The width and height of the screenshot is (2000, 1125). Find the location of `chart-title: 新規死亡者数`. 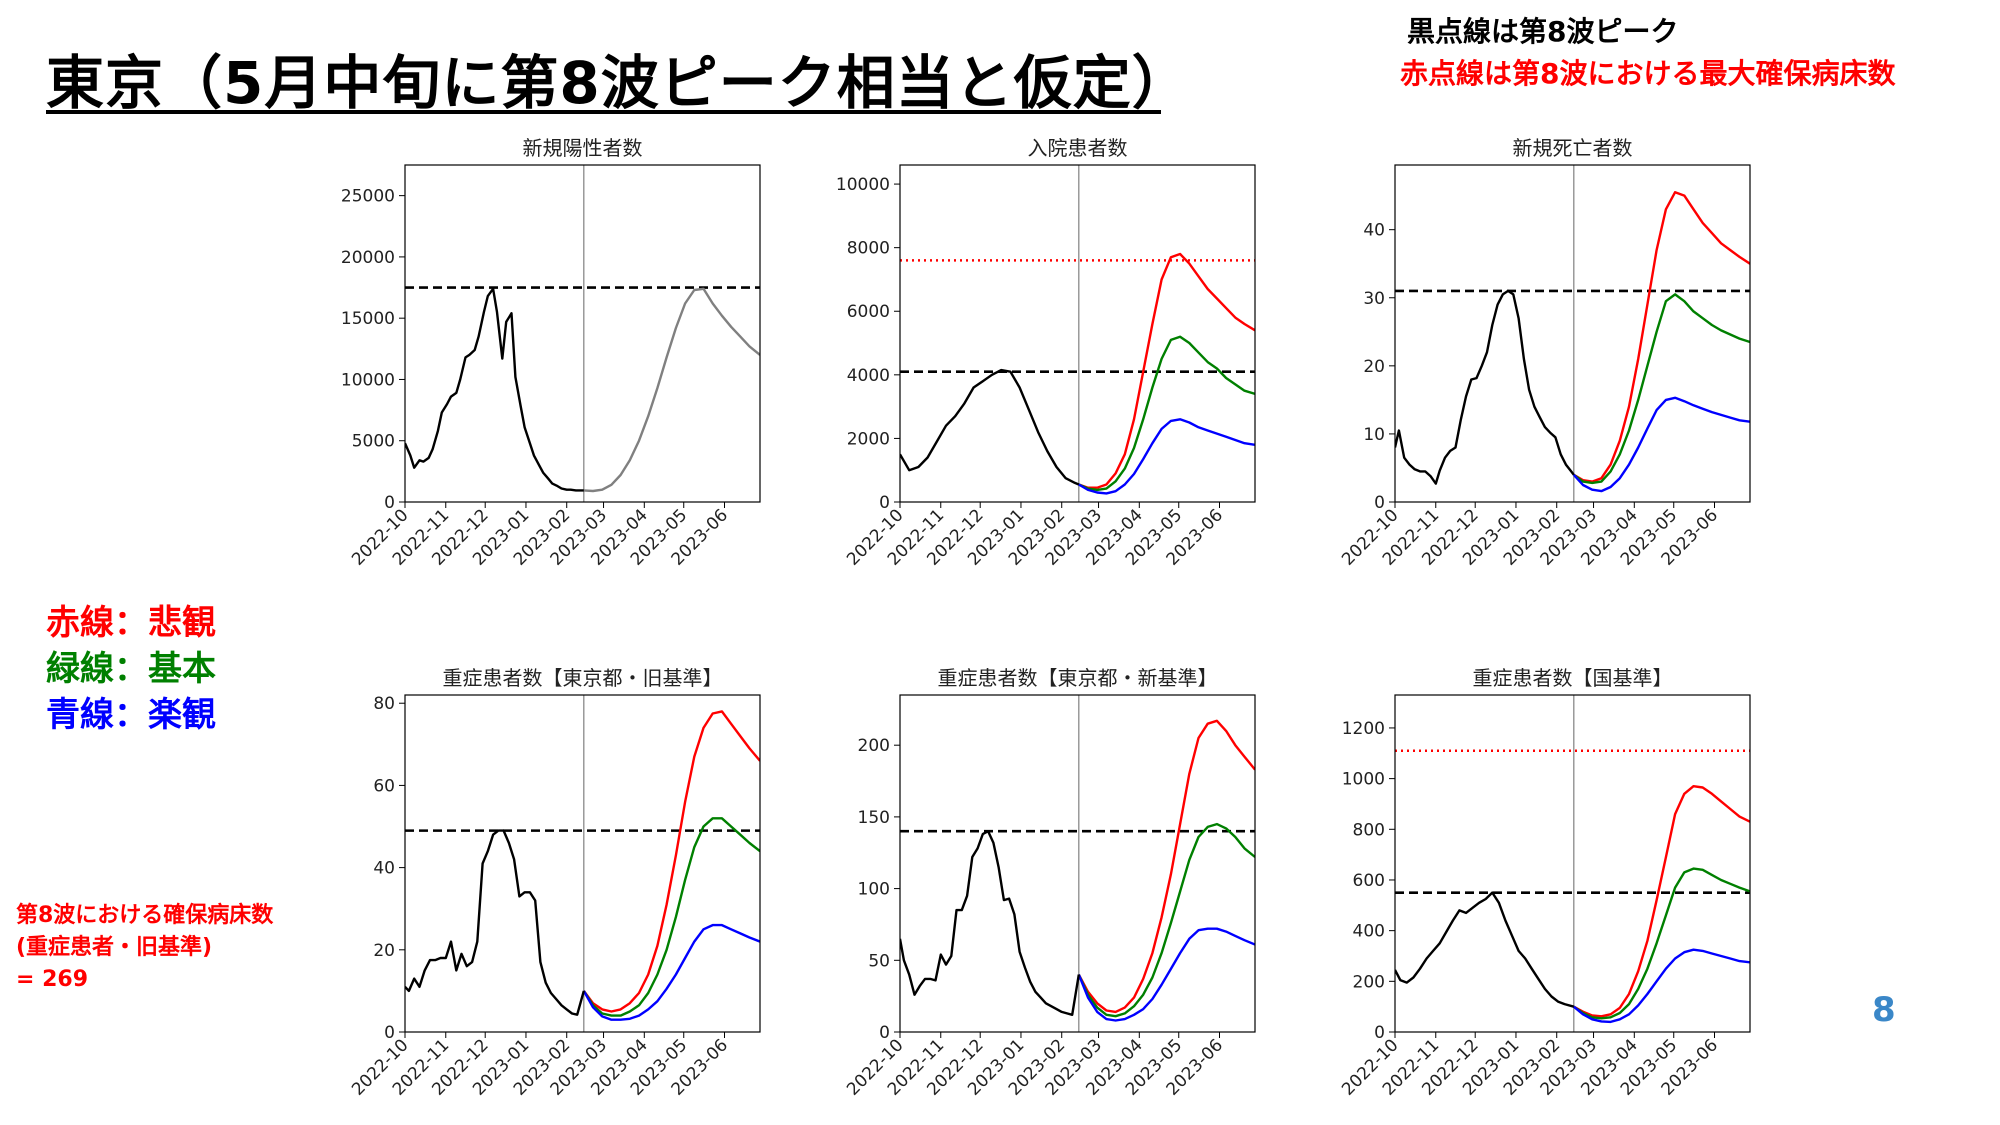

chart-title: 新規死亡者数 is located at coordinates (1573, 148).